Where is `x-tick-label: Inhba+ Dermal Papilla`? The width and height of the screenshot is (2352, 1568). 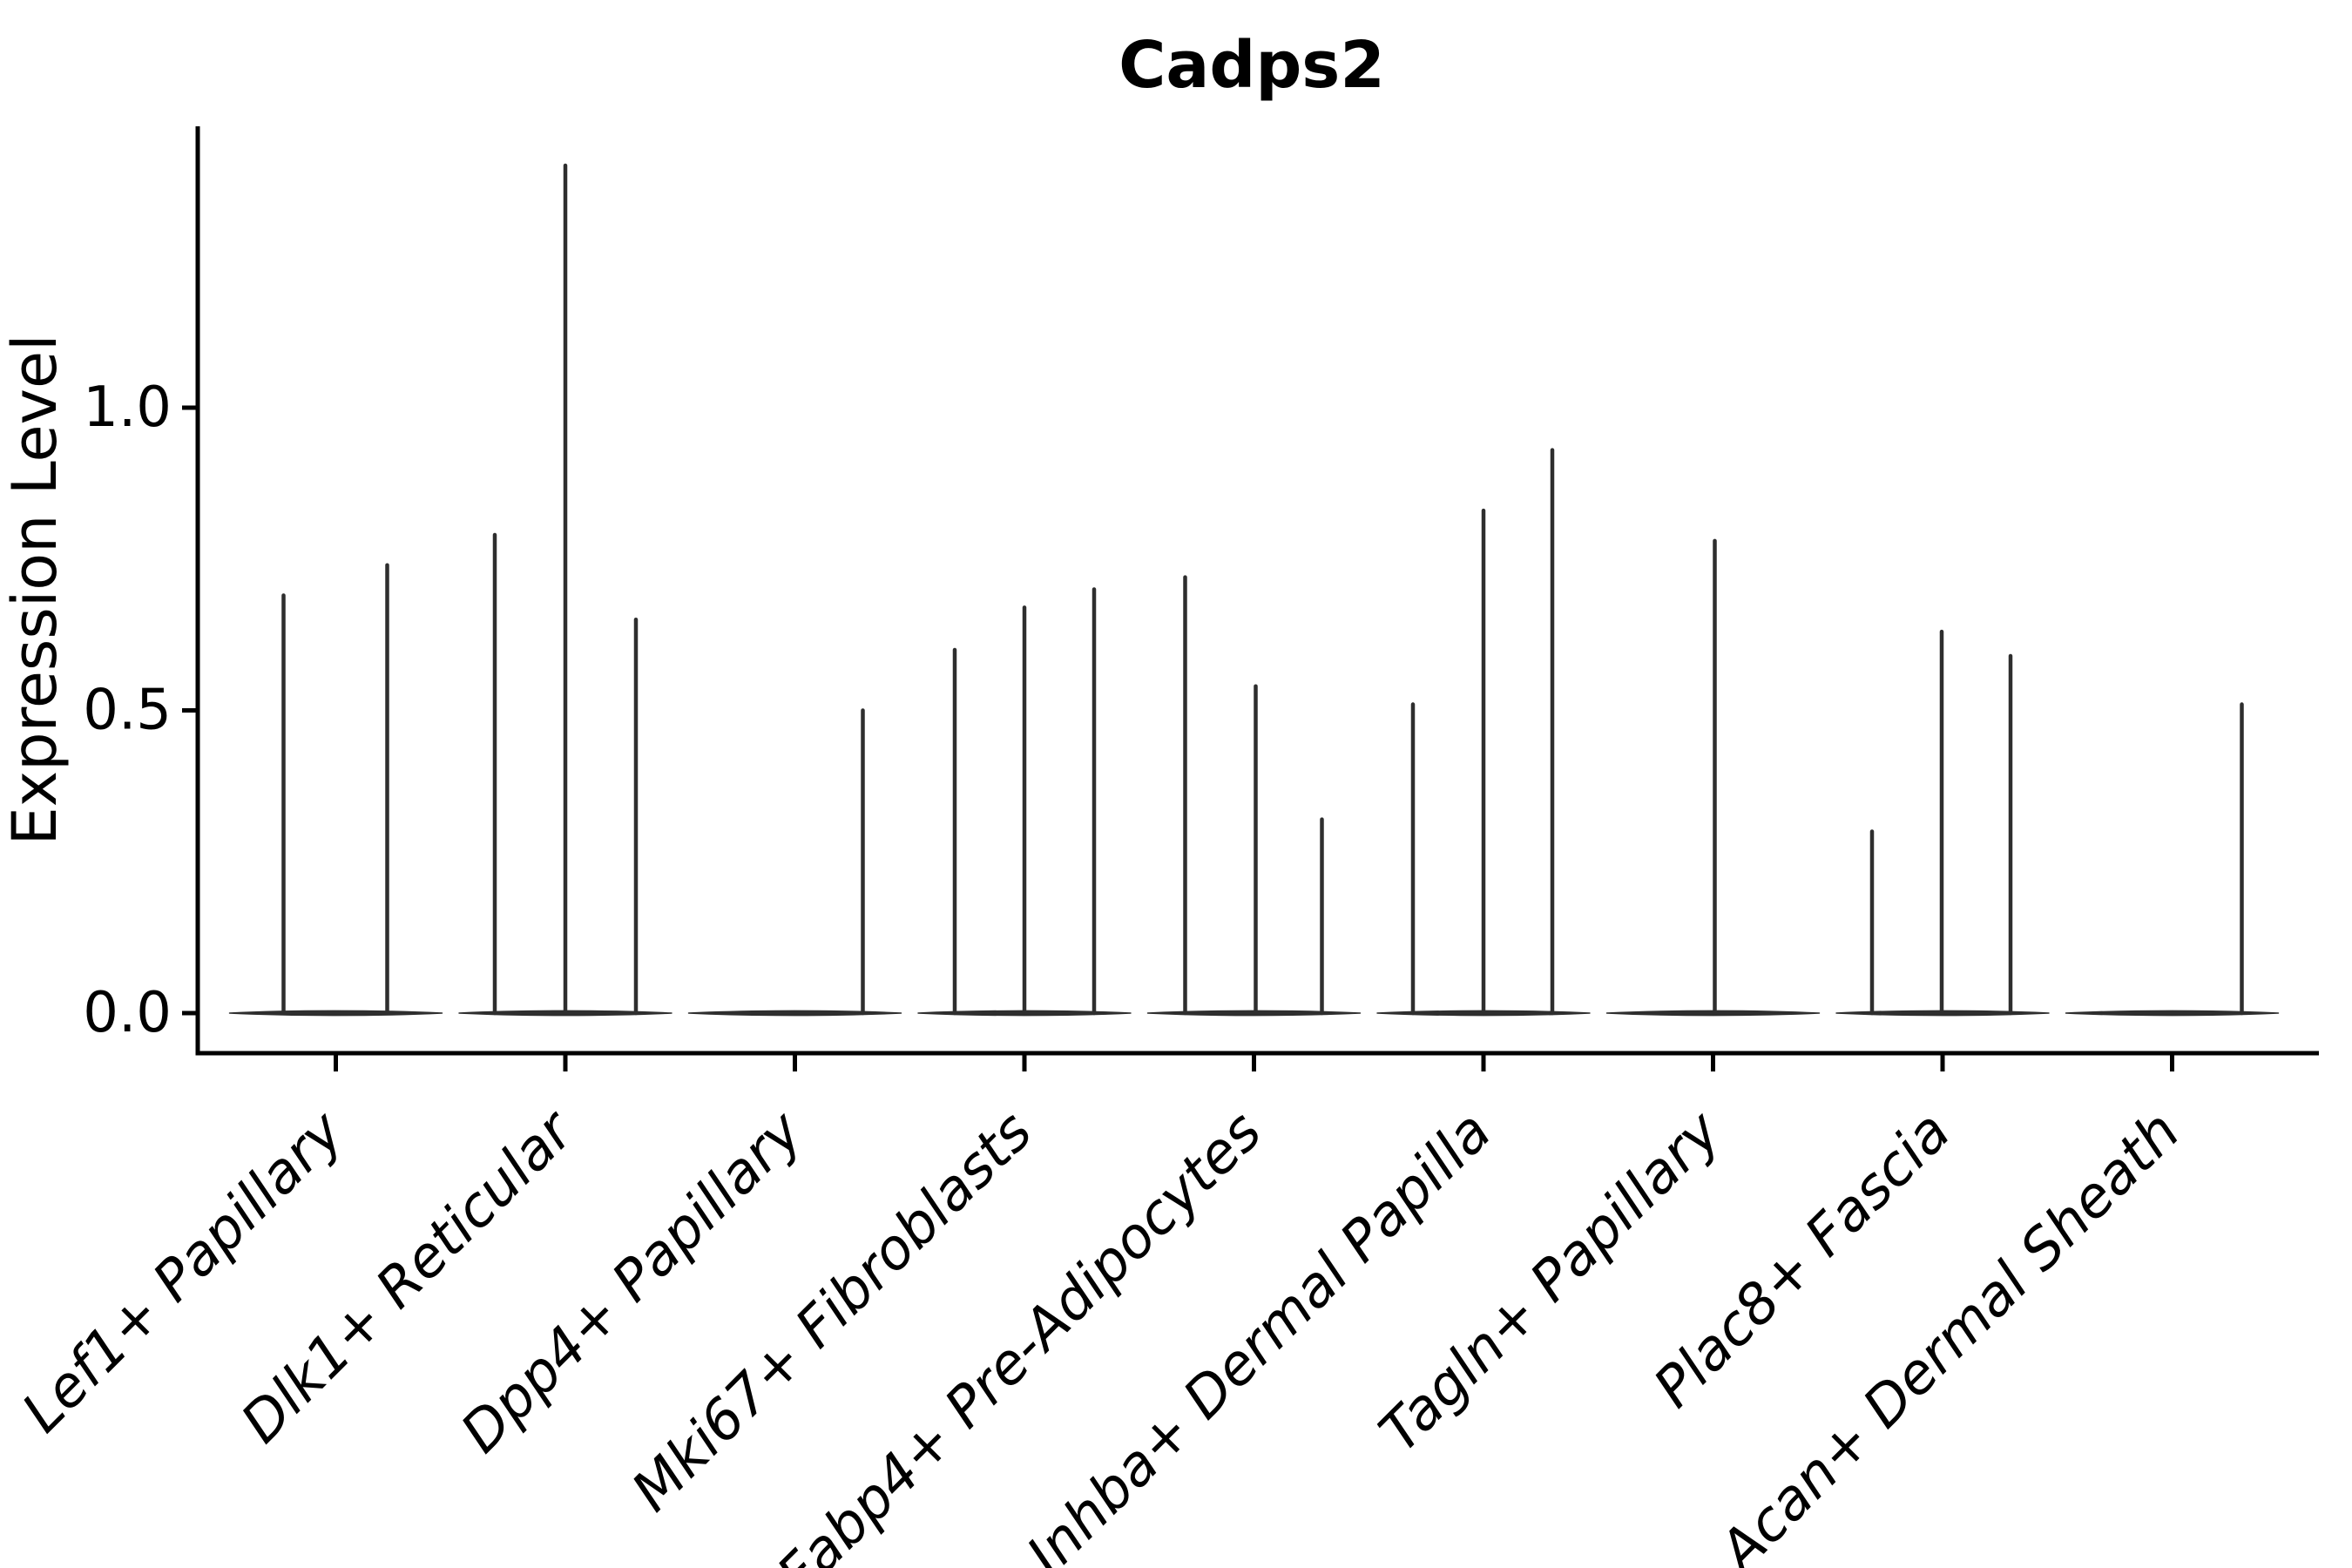
x-tick-label: Inhba+ Dermal Papilla is located at coordinates (1260, 1333).